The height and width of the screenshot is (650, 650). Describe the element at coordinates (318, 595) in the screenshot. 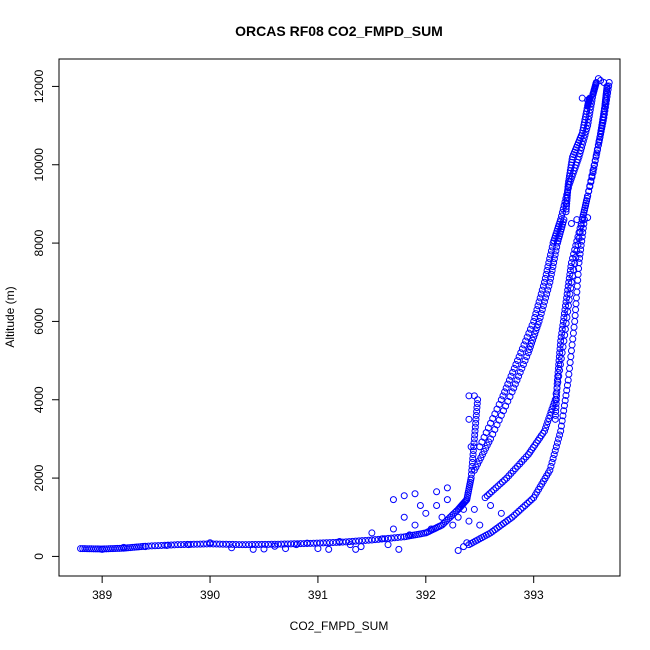

I see `x-tick-label: 391` at that location.